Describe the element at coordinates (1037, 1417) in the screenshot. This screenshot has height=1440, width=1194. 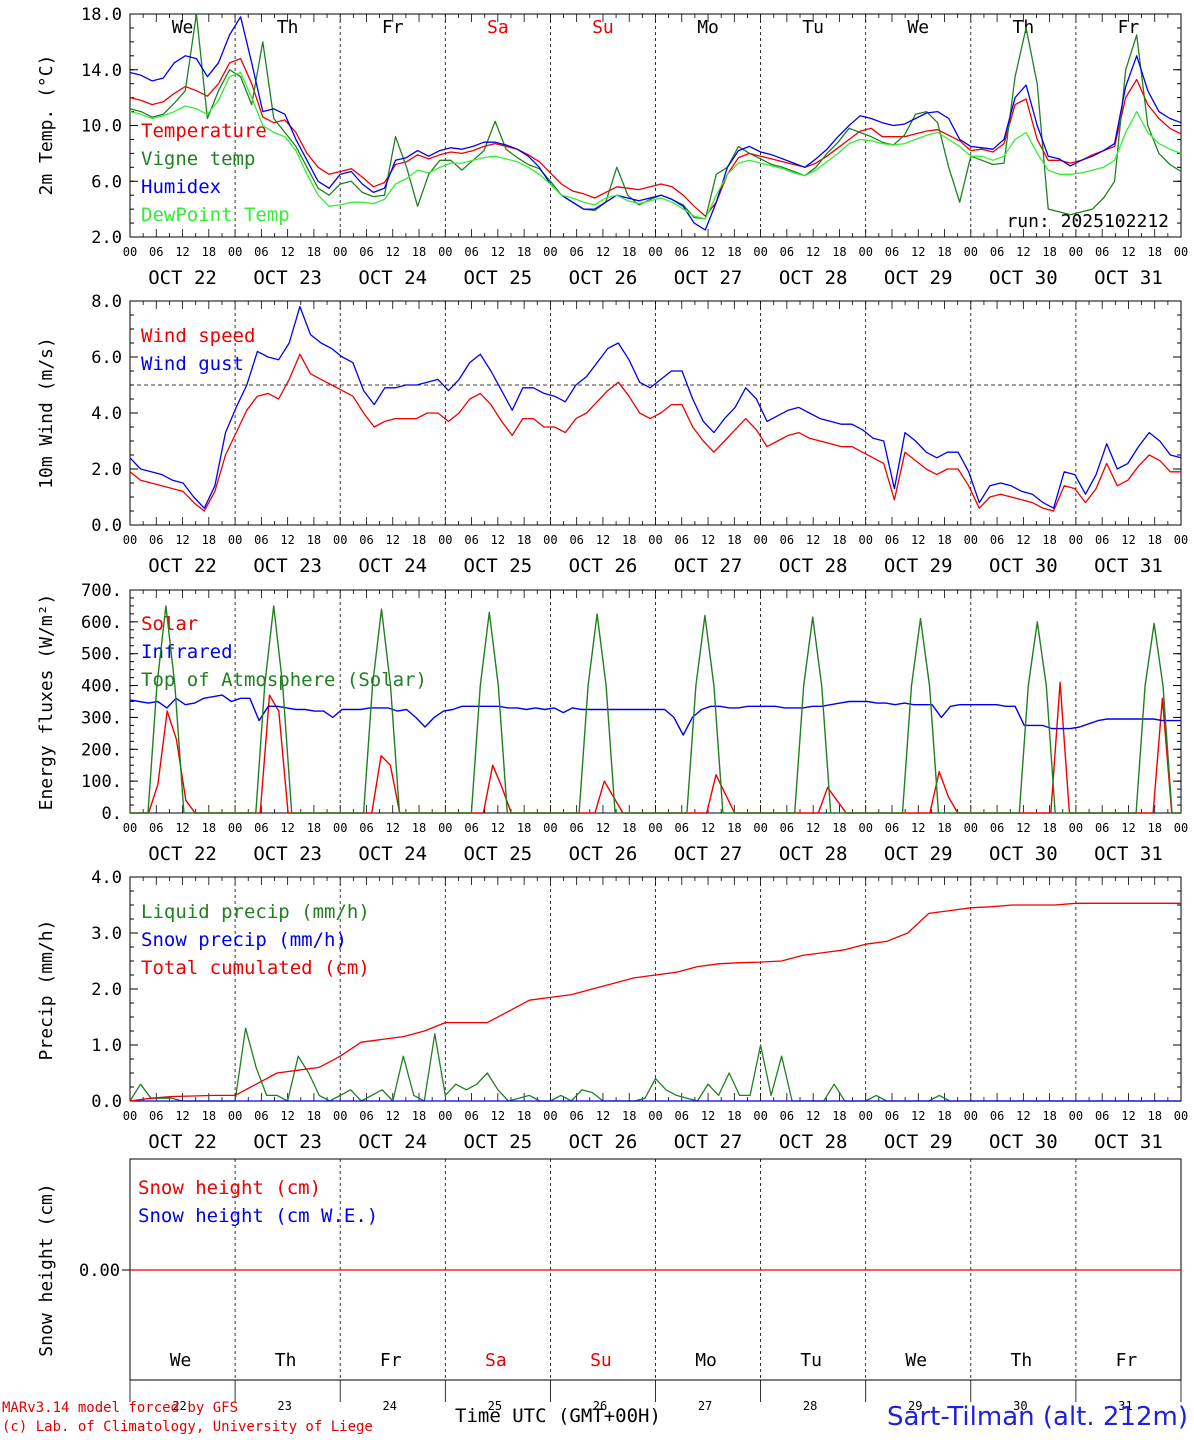
I see `station-name: Sart-Tilman (alt. 212m)` at that location.